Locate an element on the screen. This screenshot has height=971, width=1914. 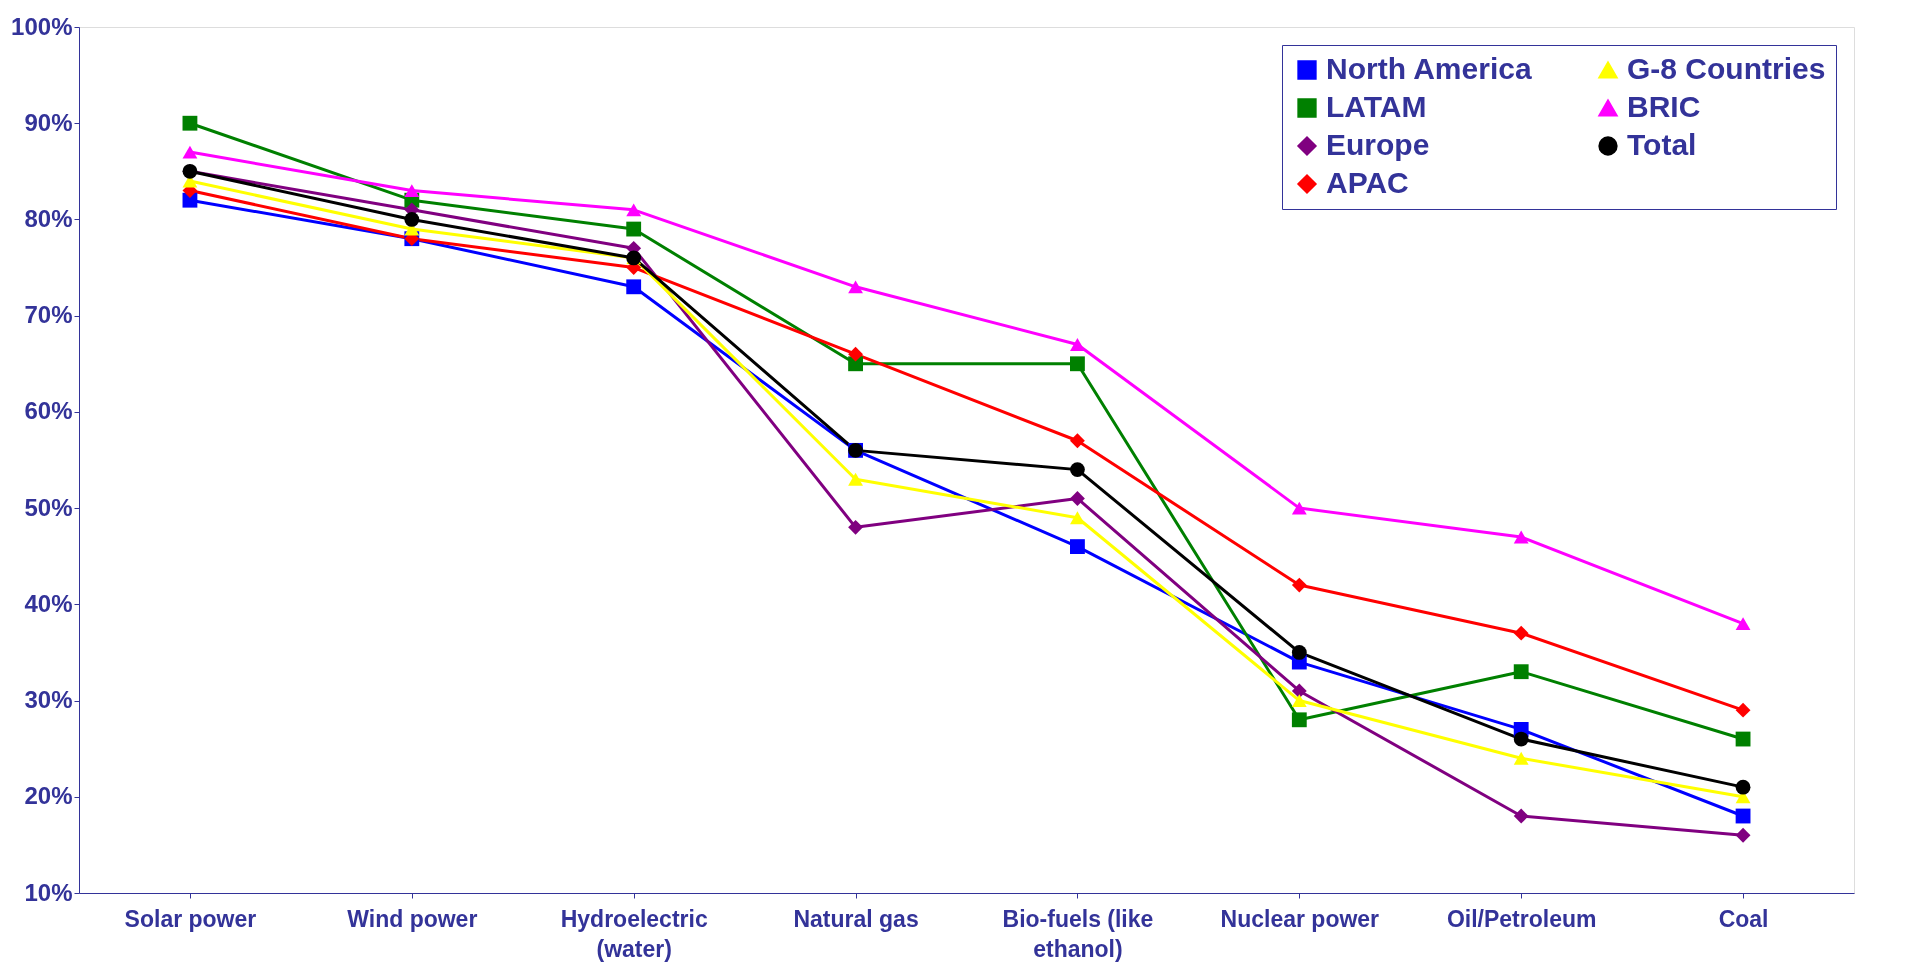
y-tick-label: 100% is located at coordinates (42, 26).